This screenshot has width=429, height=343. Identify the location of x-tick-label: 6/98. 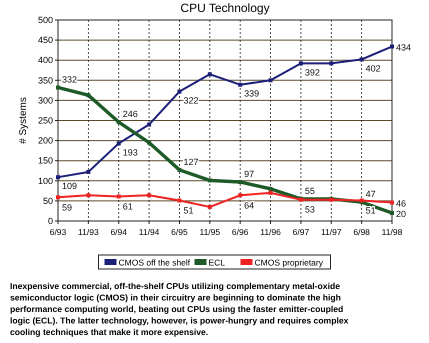
(361, 232).